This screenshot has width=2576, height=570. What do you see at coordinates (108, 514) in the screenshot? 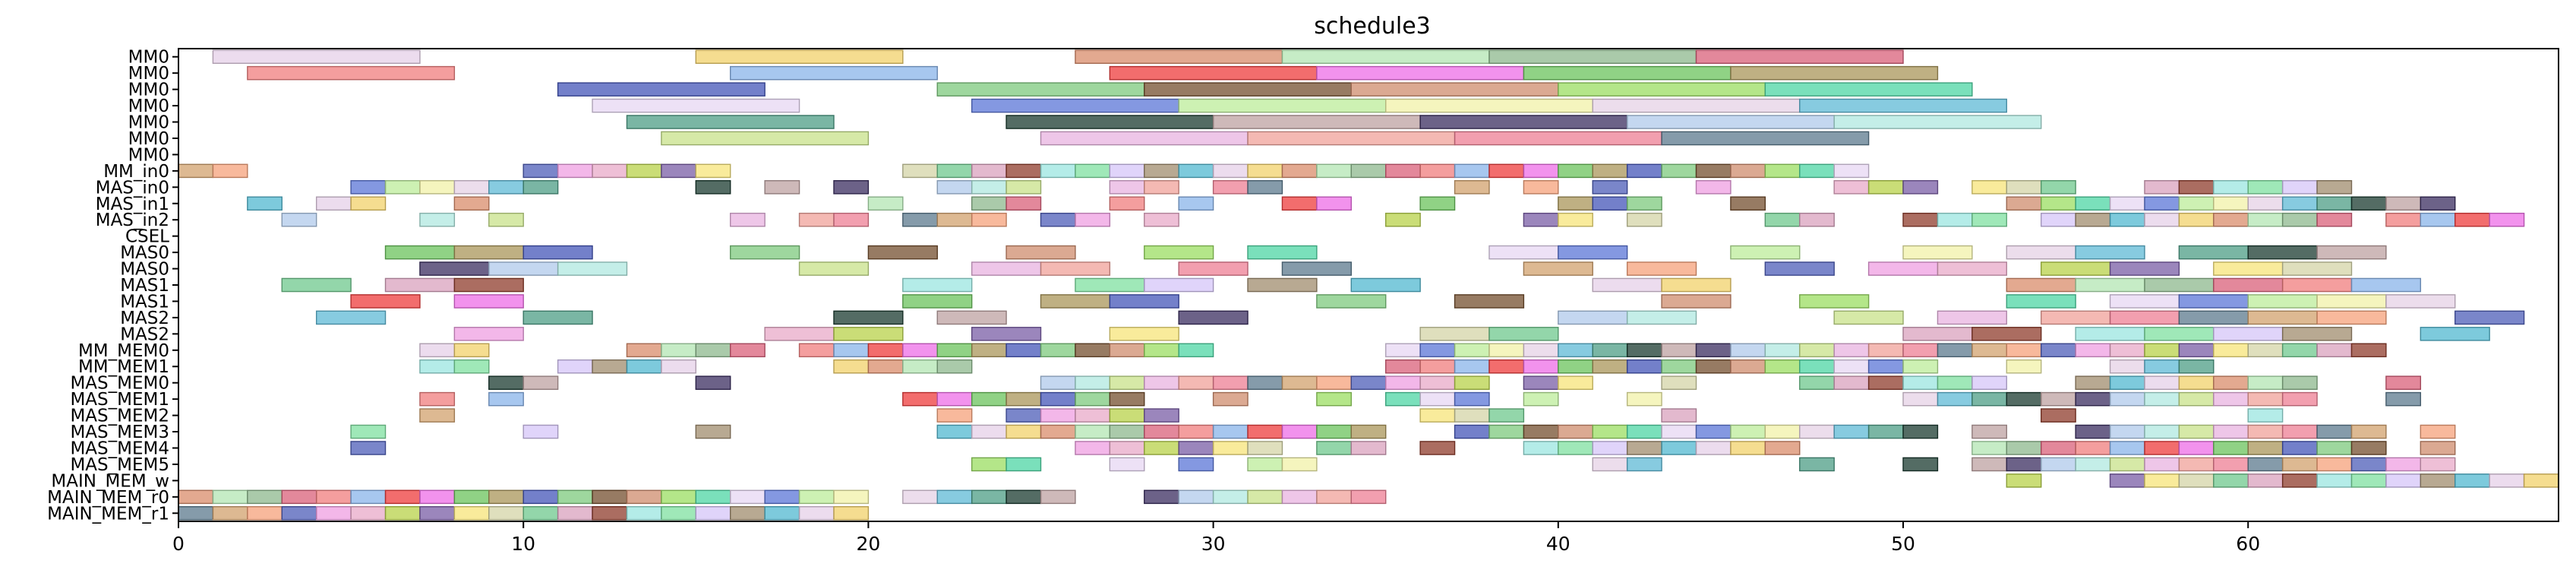
I see `y-tick-label: MAIN_MEM_r1` at bounding box center [108, 514].